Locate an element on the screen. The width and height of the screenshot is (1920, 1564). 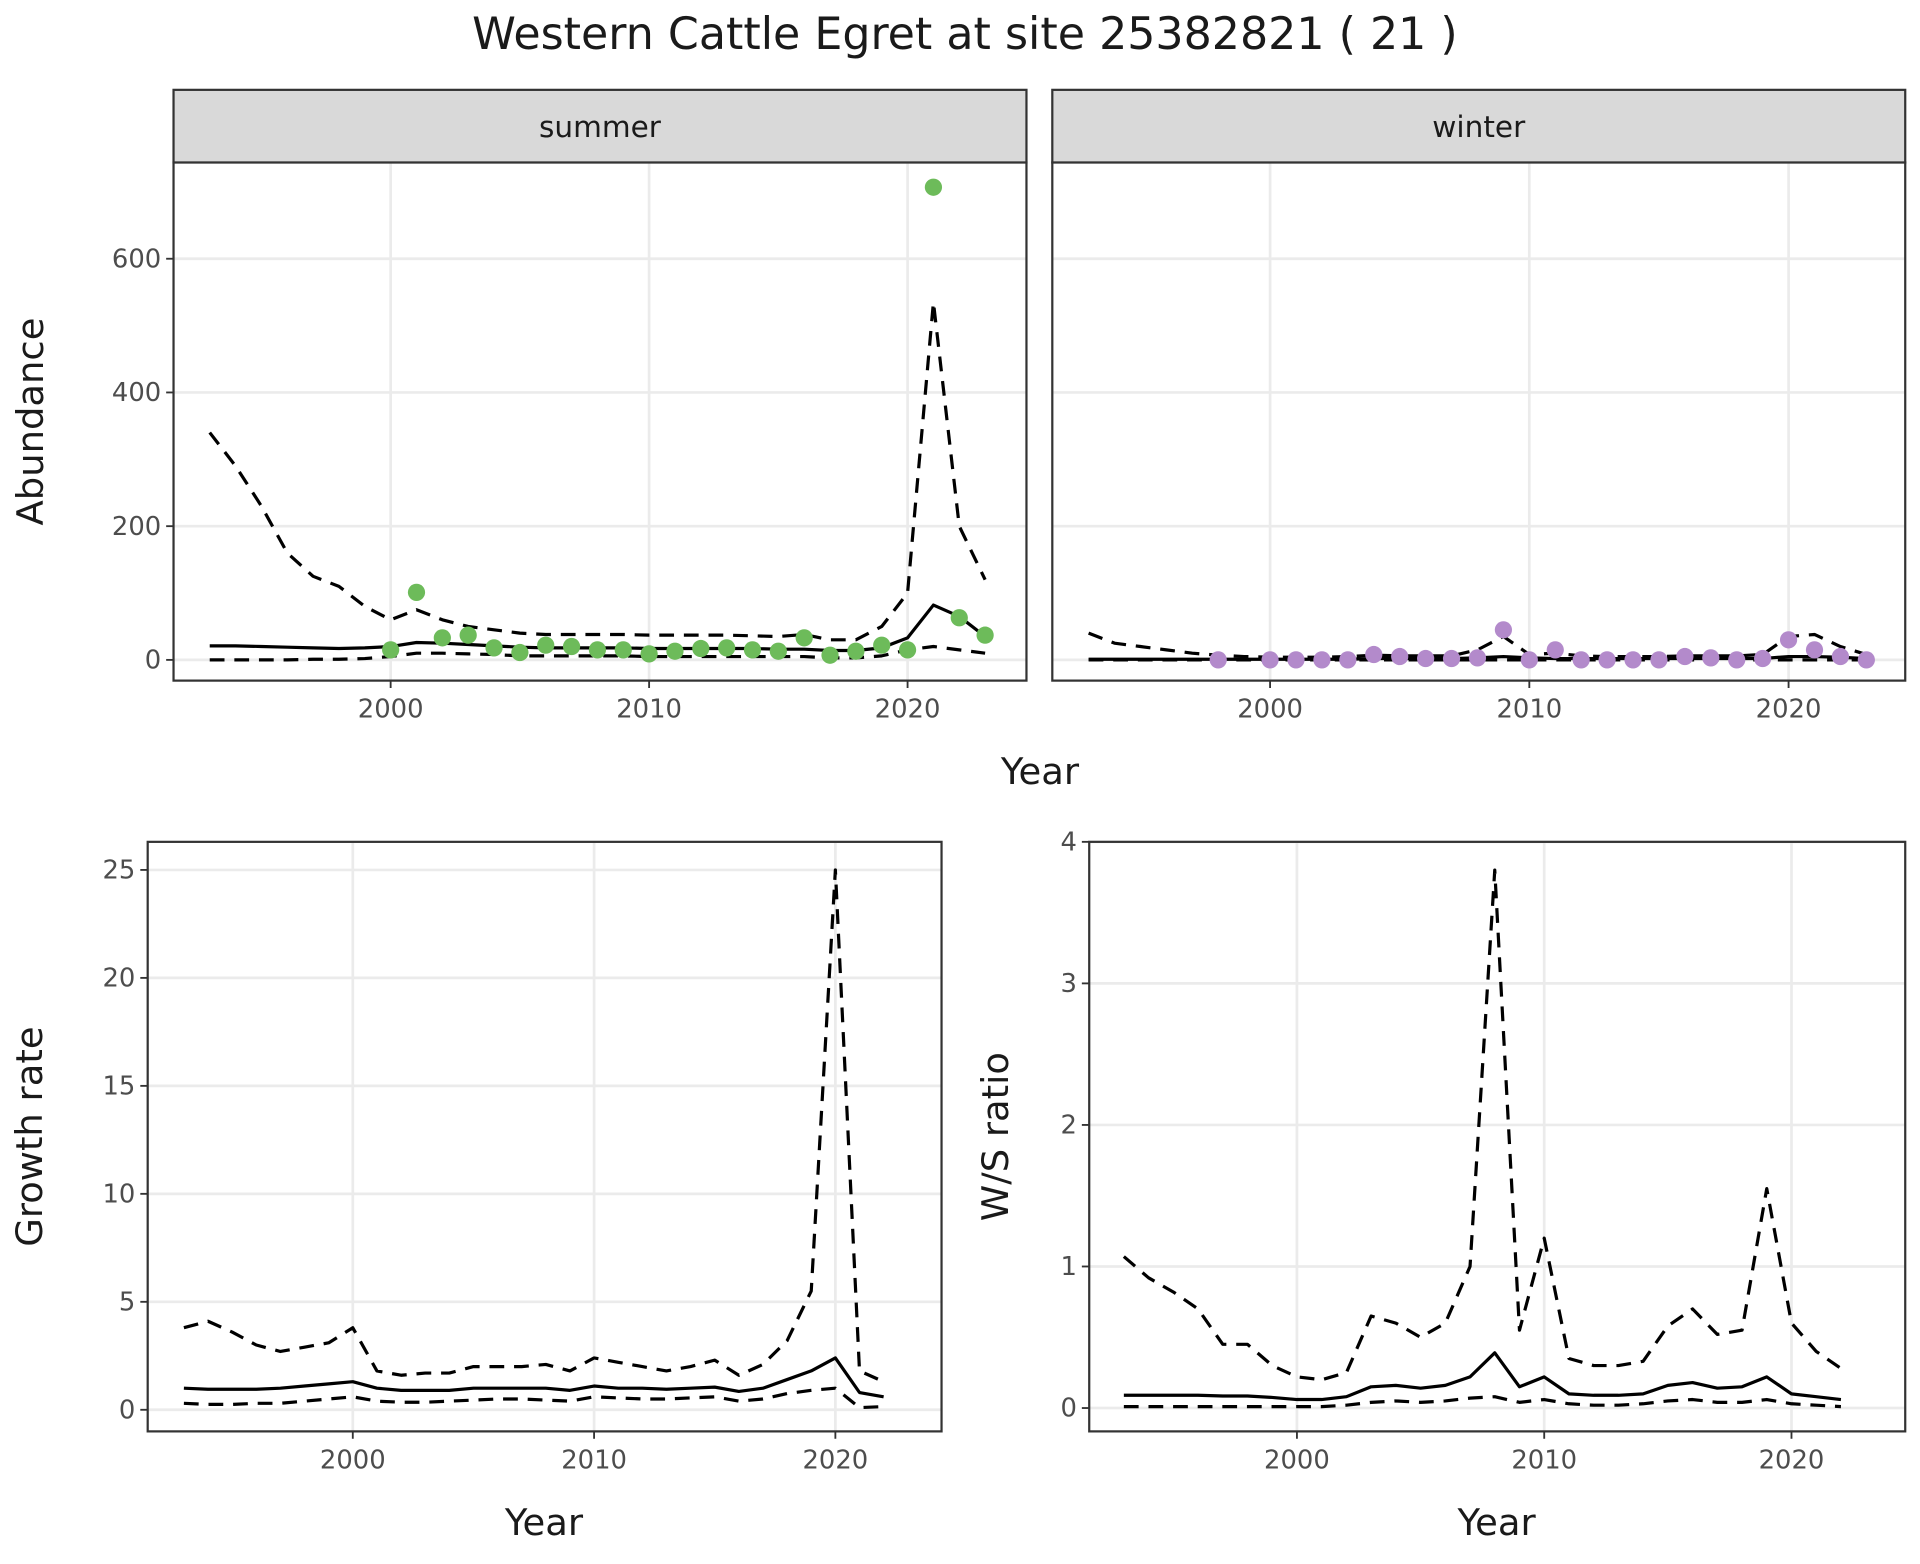
y-tick-label: 1 is located at coordinates (1068, 1267).